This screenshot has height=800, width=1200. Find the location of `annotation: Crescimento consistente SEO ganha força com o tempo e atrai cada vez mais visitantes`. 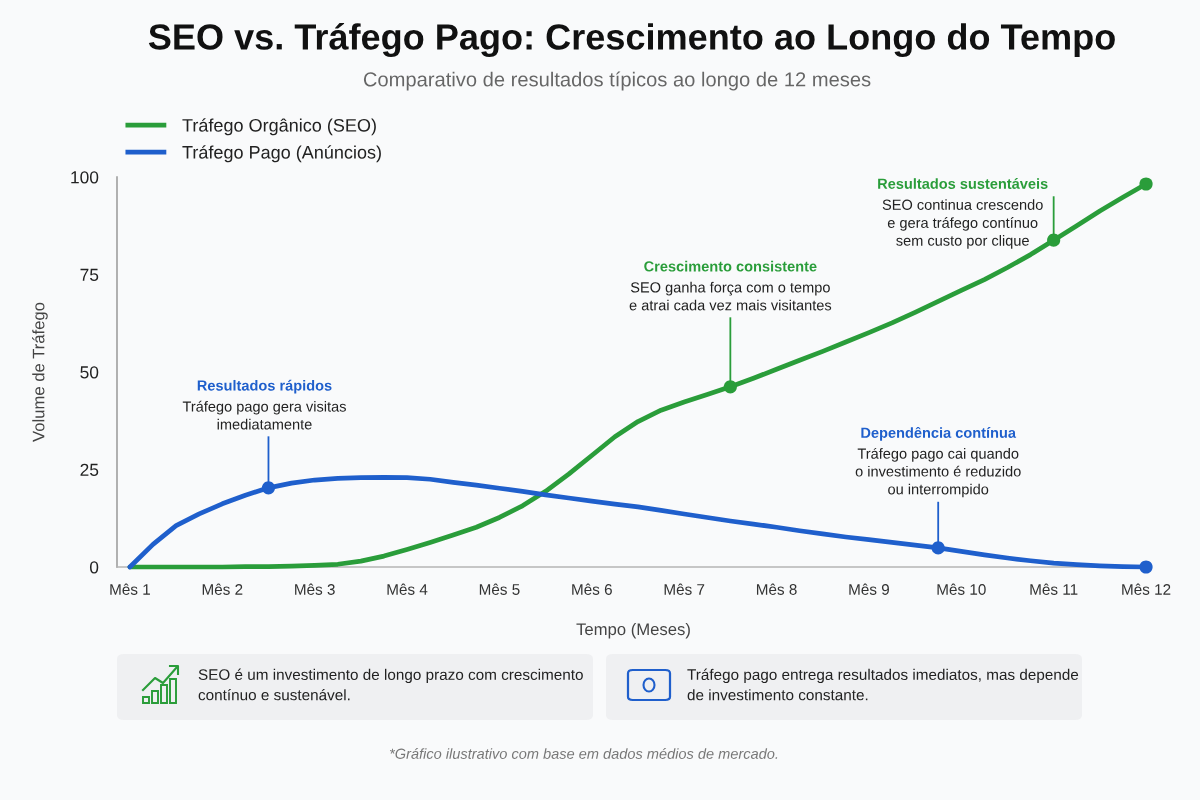

annotation: Crescimento consistente SEO ganha força com o tempo e atrai cada vez mais visitantes is located at coordinates (730, 285).